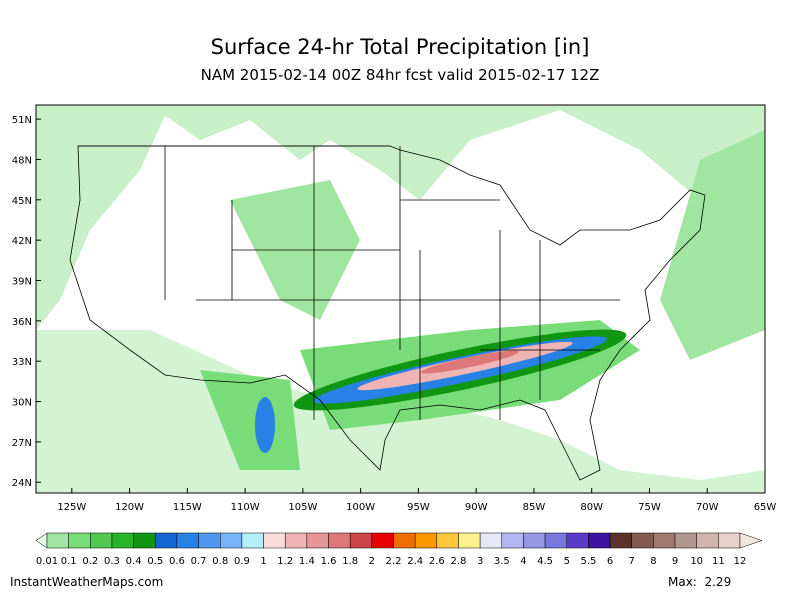 This screenshot has height=604, width=800. I want to click on colorbar-label: 0.01, so click(47, 561).